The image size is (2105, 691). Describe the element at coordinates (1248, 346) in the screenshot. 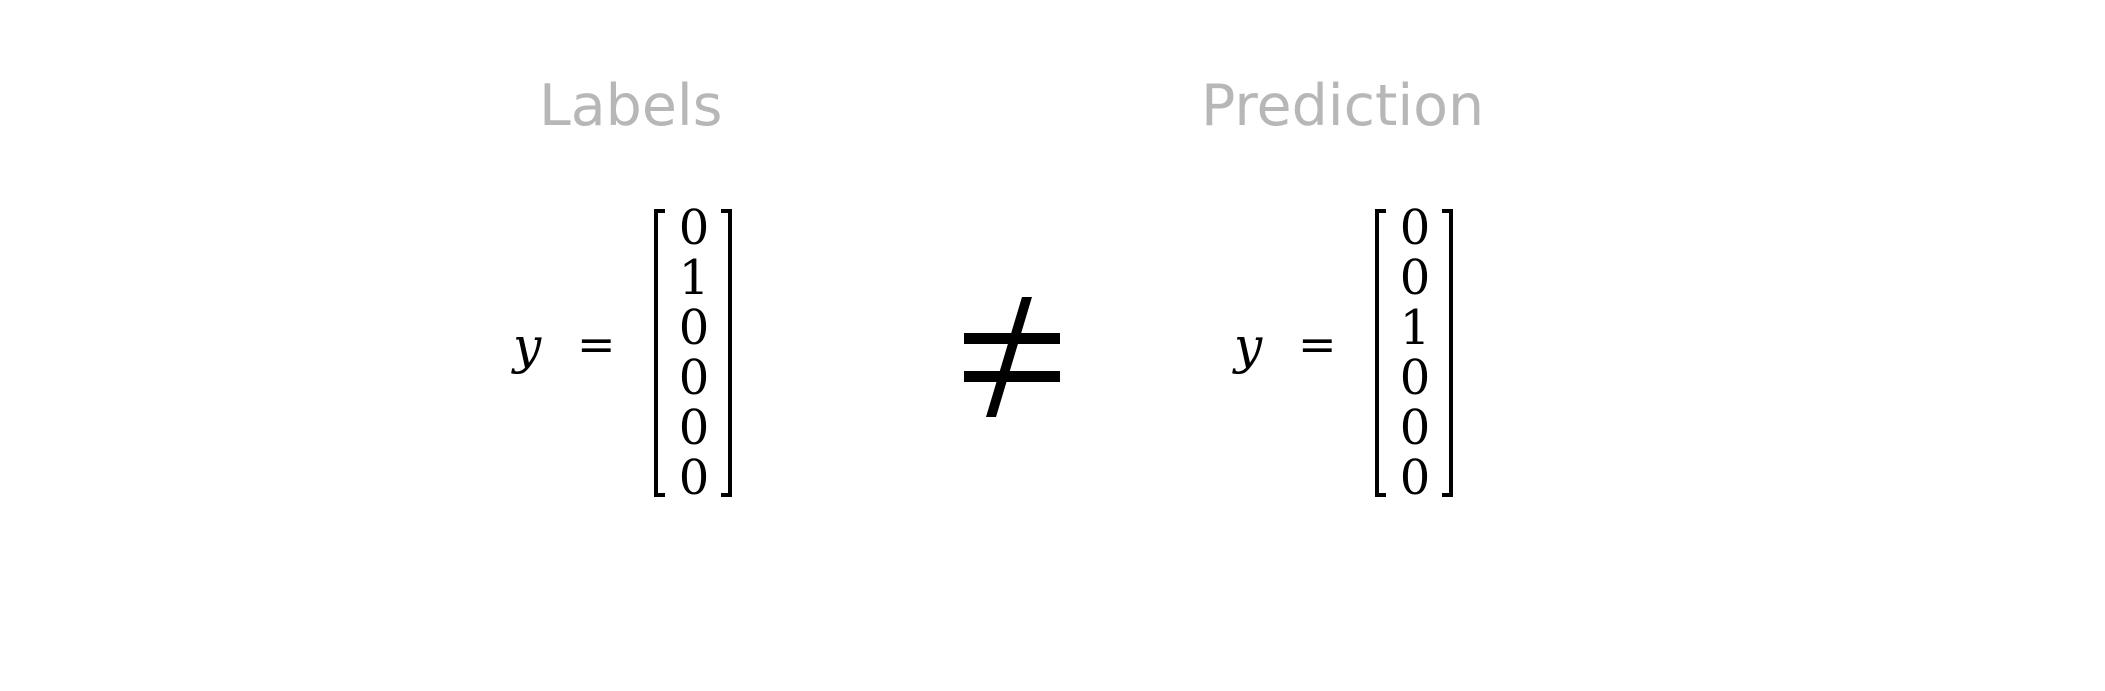

I see `prediction-variable: y` at that location.